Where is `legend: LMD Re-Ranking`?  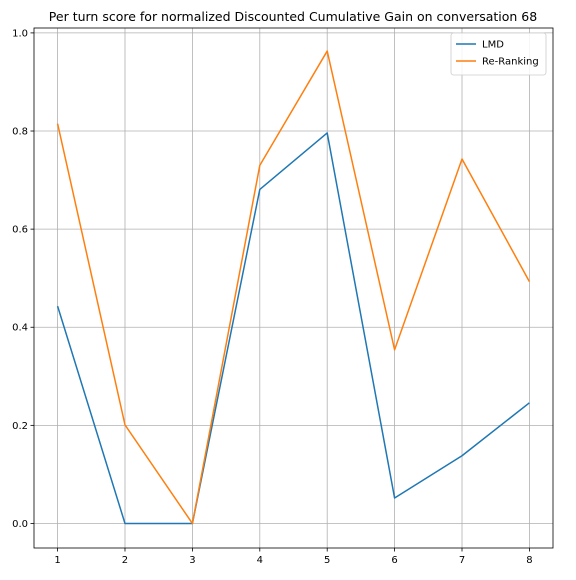
legend: LMD Re-Ranking is located at coordinates (498, 54).